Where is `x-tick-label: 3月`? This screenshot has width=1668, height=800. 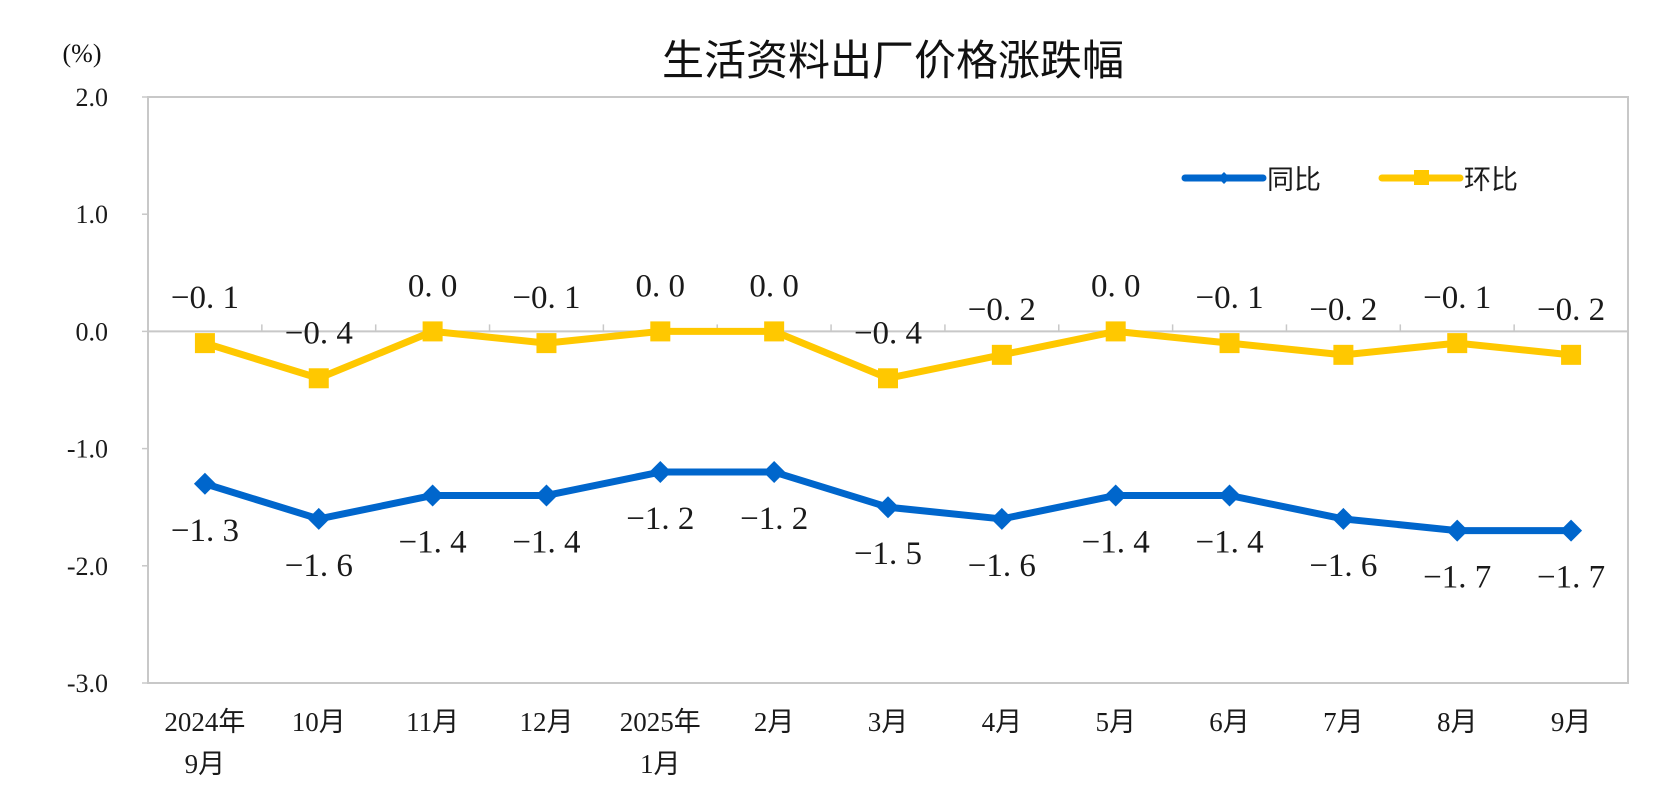 x-tick-label: 3月 is located at coordinates (888, 722).